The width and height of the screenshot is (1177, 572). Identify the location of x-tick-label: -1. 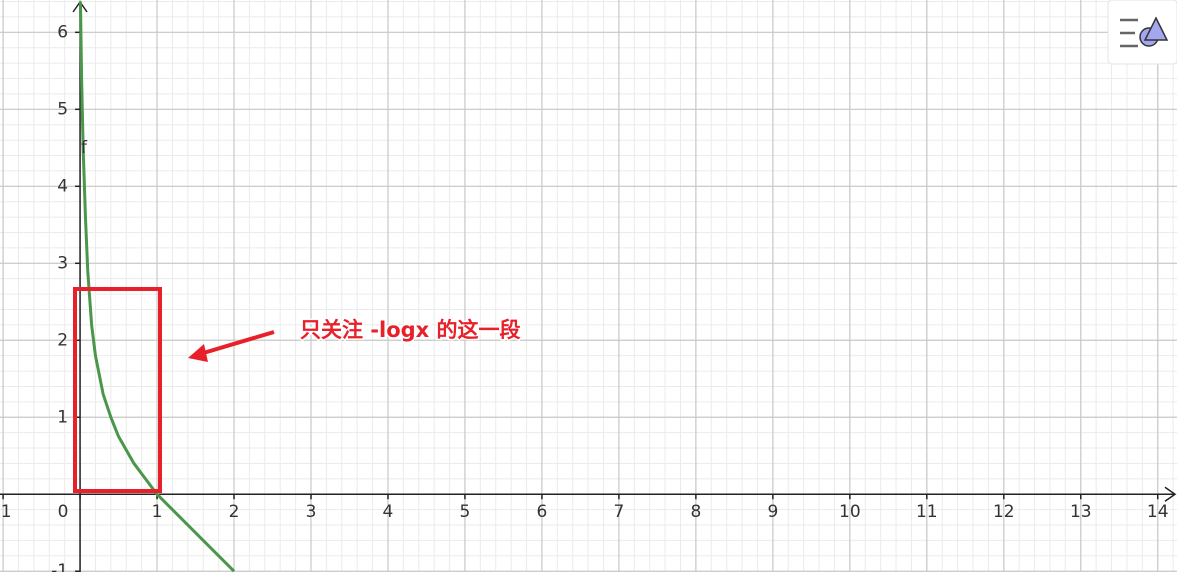
(6, 512).